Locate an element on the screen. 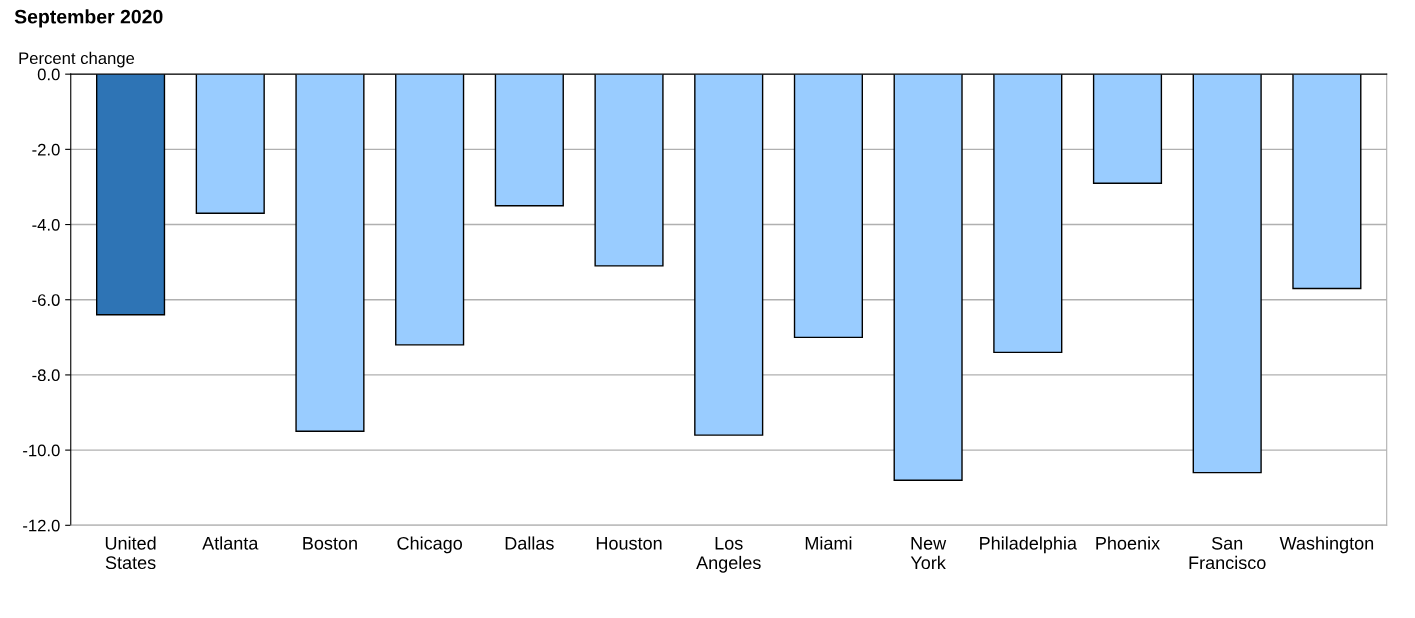 This screenshot has height=618, width=1415. y-tick-label: -10.0 is located at coordinates (41, 450).